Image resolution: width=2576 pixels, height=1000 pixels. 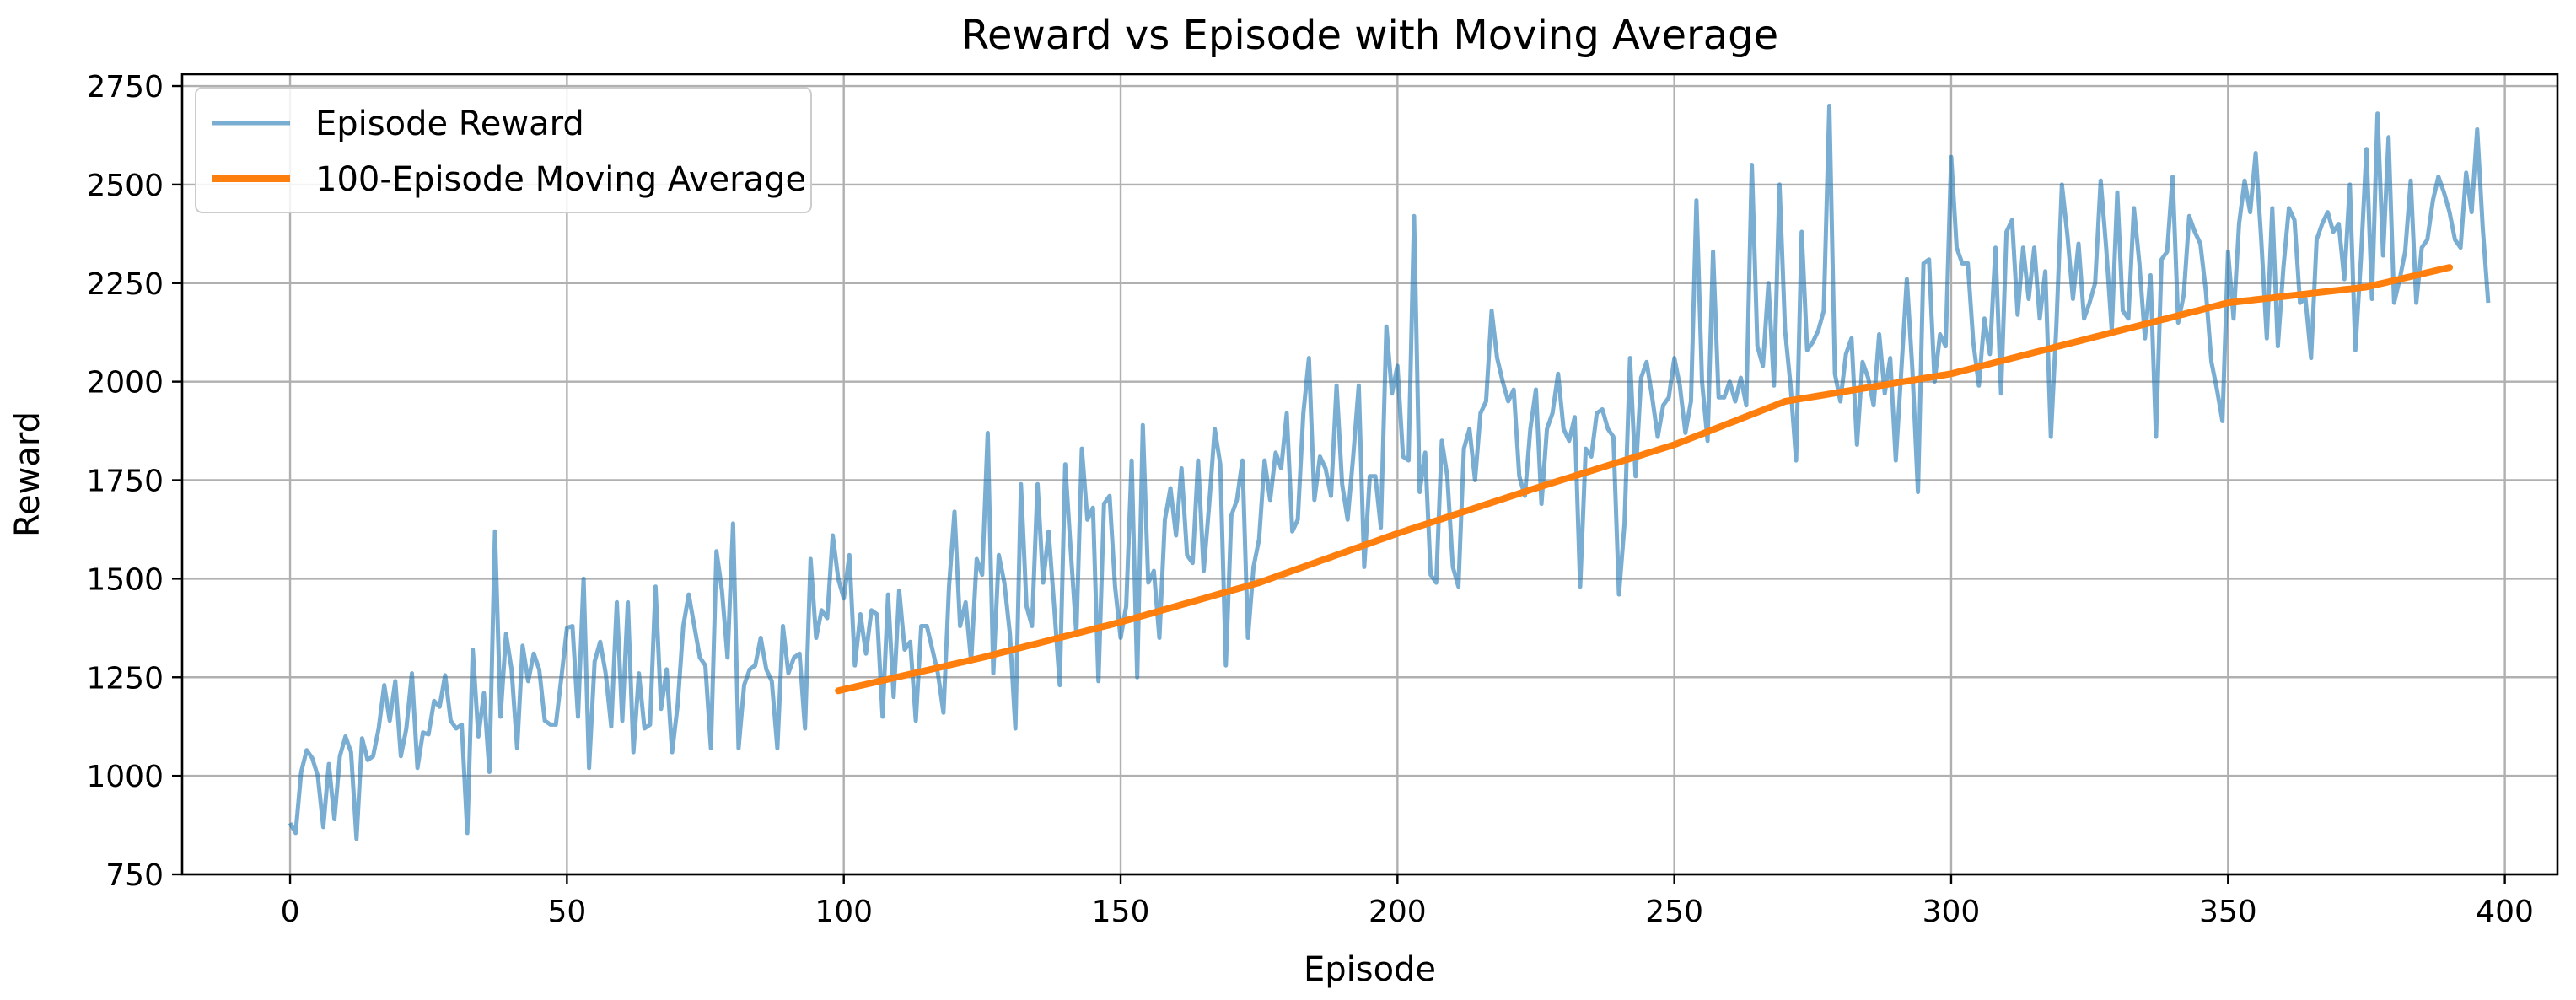 What do you see at coordinates (125, 284) in the screenshot?
I see `y-tick-label: 2250` at bounding box center [125, 284].